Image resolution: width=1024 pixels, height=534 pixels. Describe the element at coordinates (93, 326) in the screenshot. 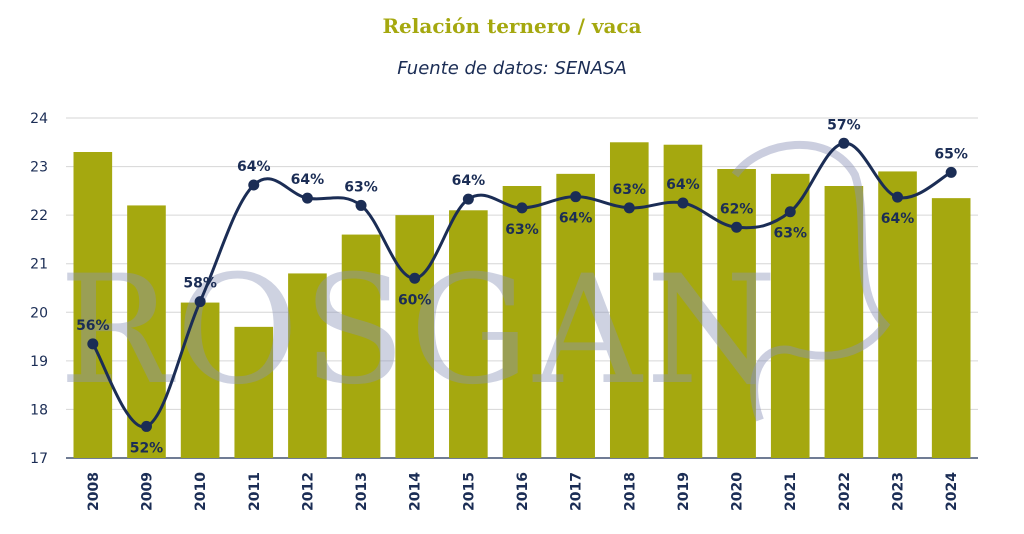

I see `data-label: 56%` at that location.